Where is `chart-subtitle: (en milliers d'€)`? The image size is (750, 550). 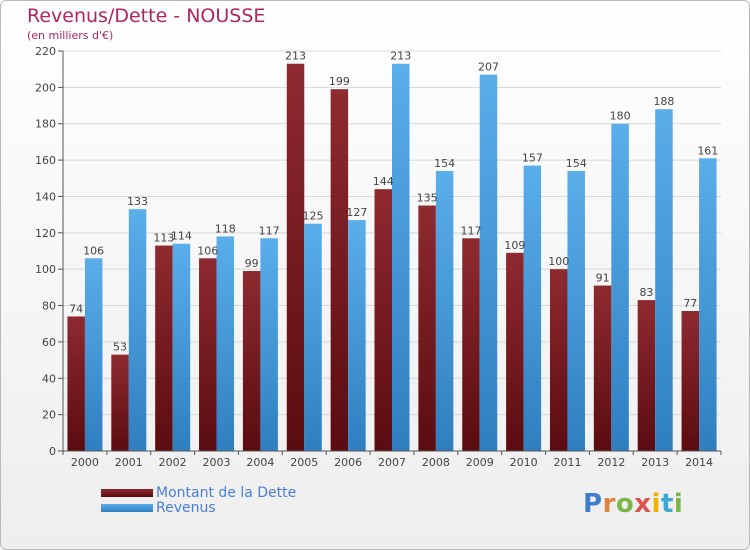 chart-subtitle: (en milliers d'€) is located at coordinates (70, 35).